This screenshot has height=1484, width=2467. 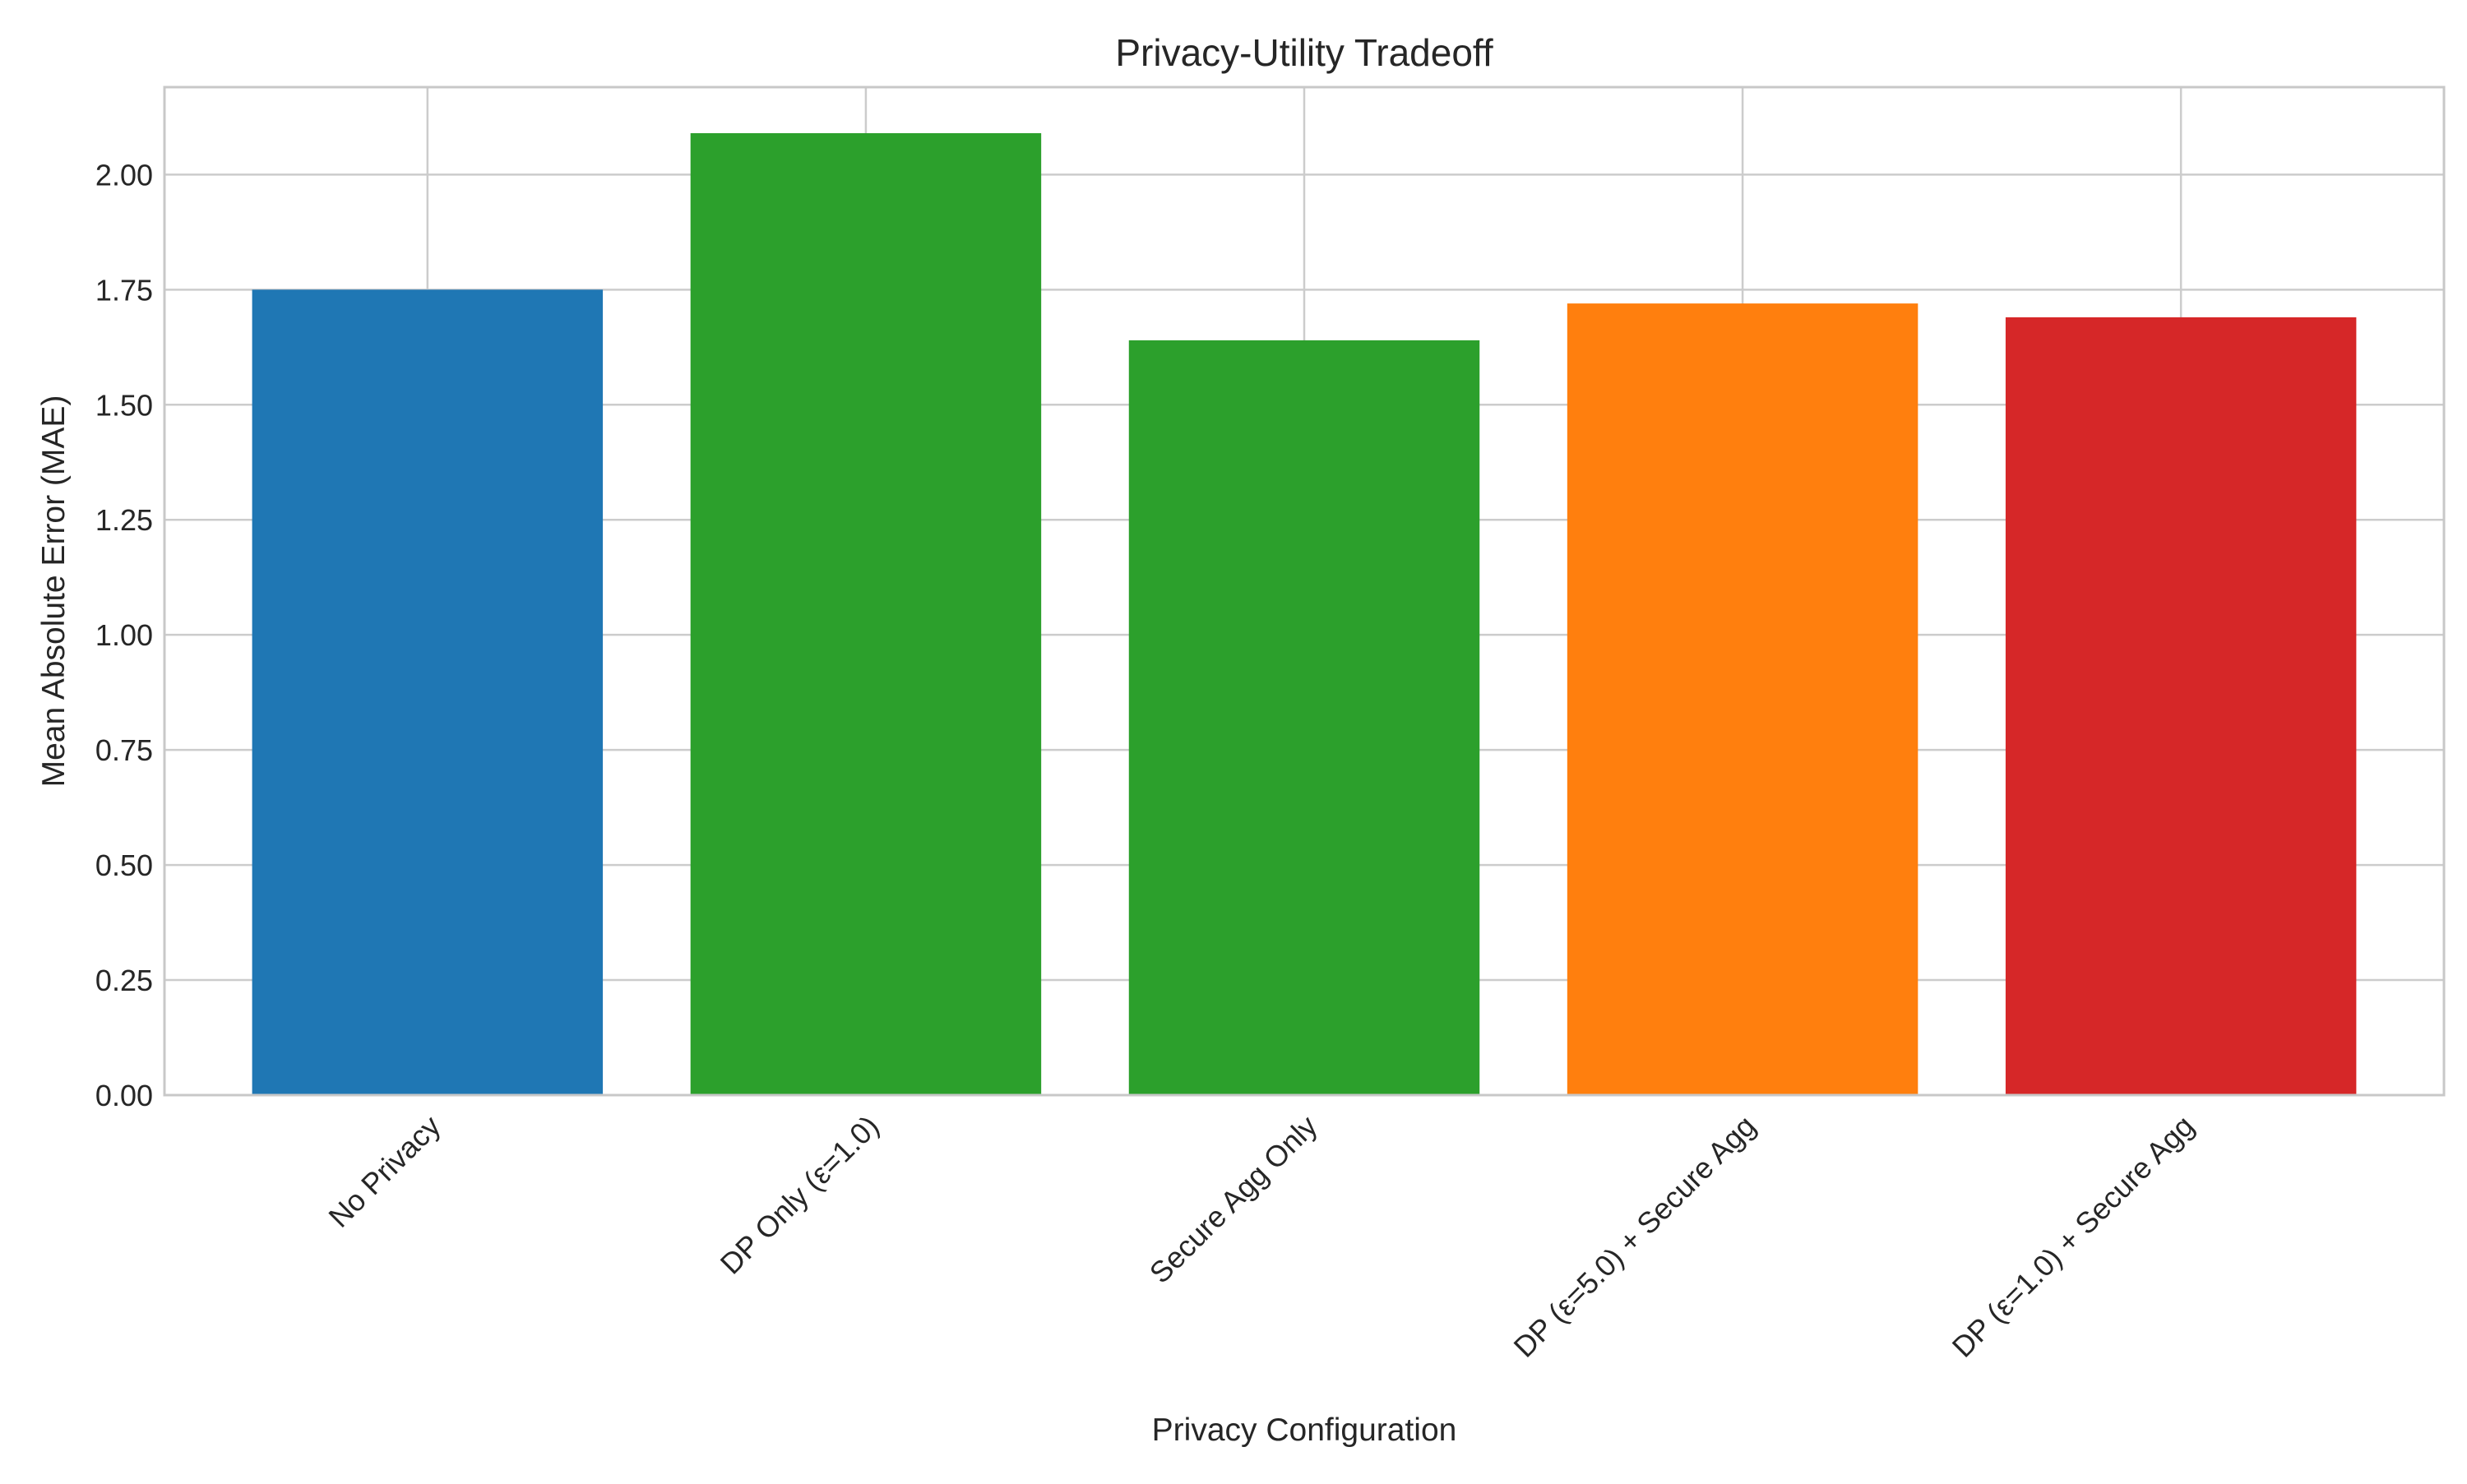 I want to click on x-tick-label: DP Only (ε=1.0), so click(x=800, y=1195).